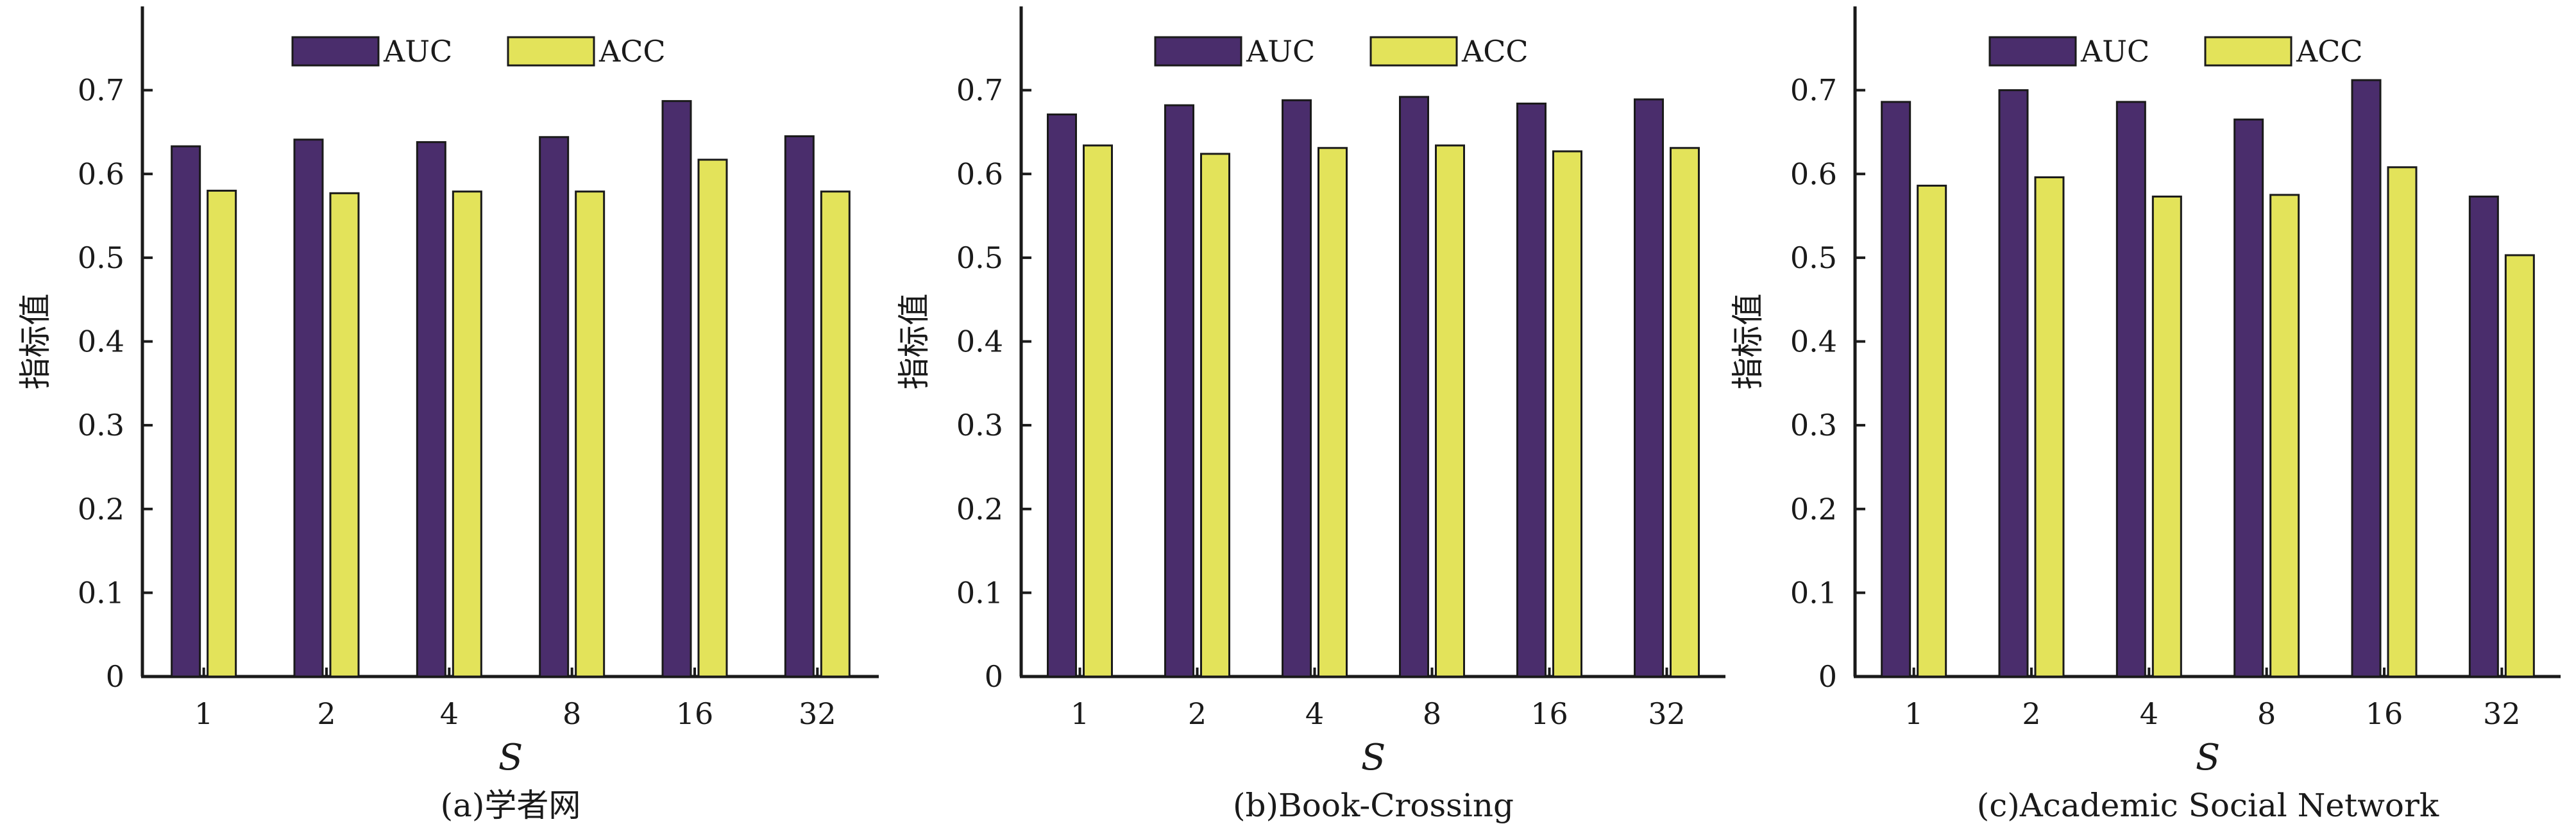  What do you see at coordinates (511, 805) in the screenshot?
I see `chart-caption: (a)学者网` at bounding box center [511, 805].